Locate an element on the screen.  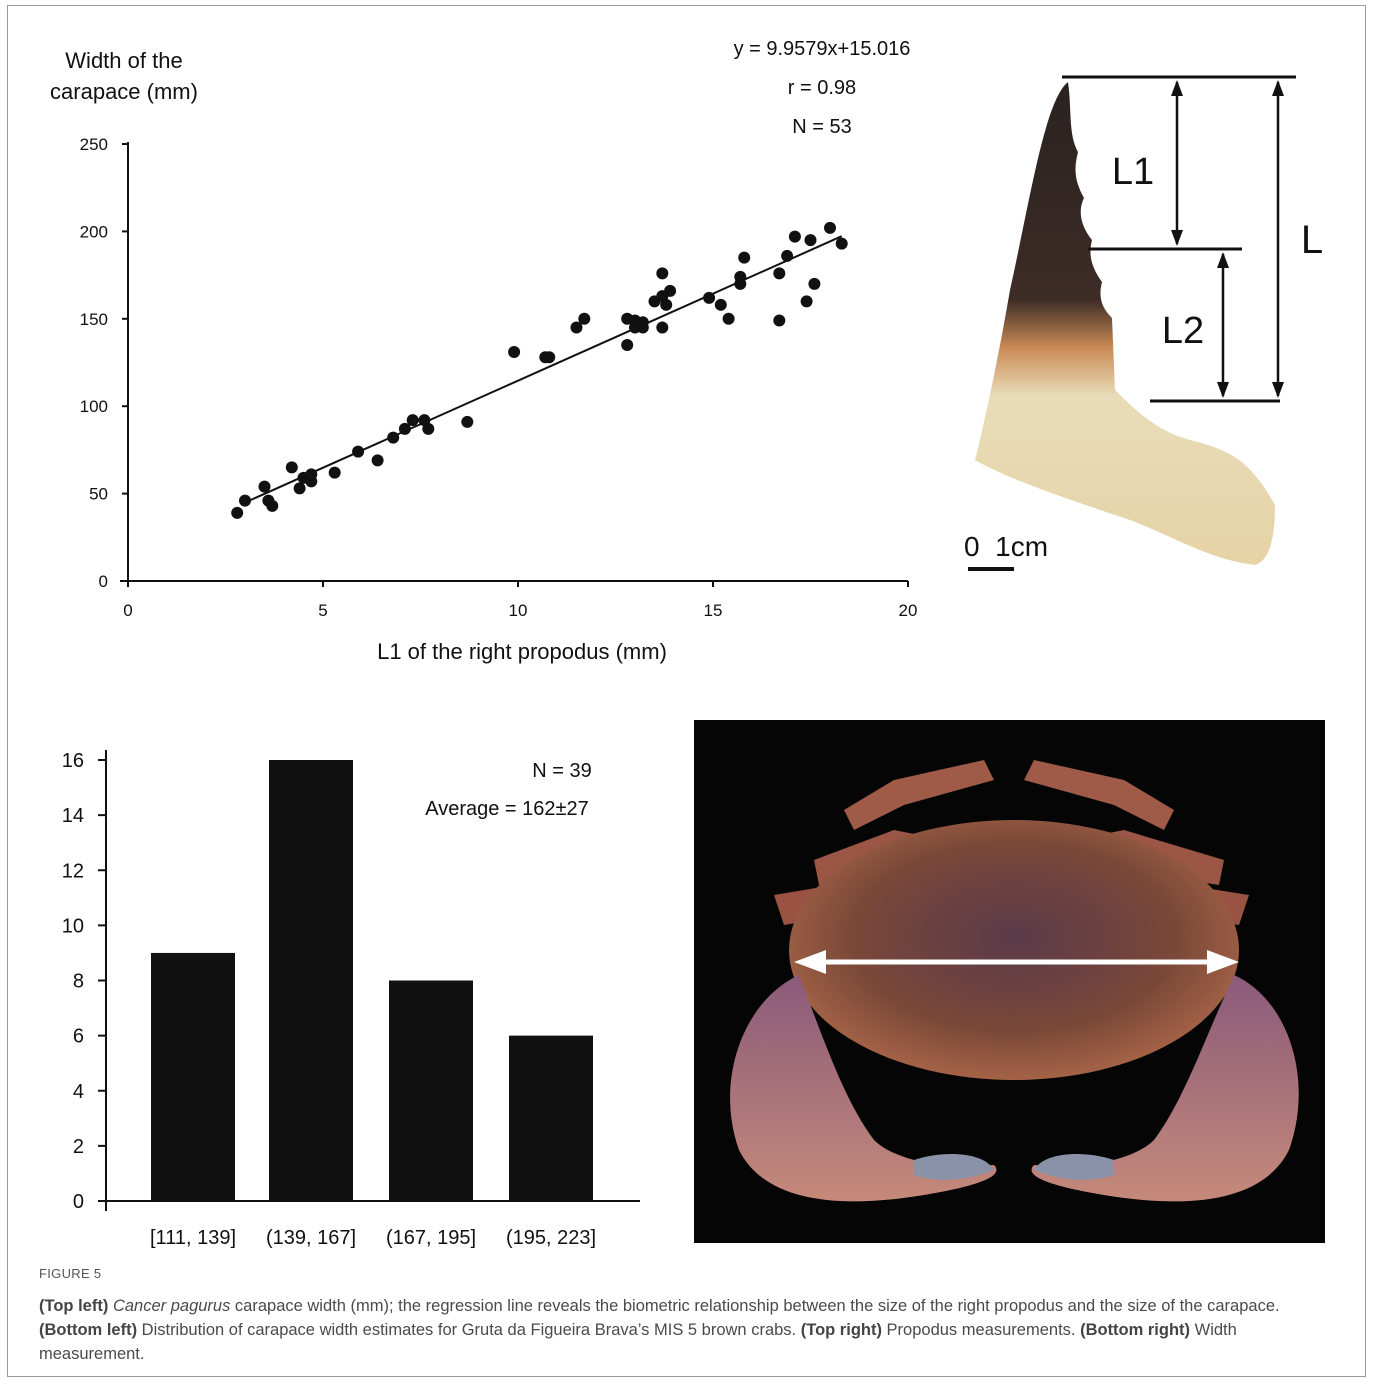
hist-category-label: (139, 167] is located at coordinates (311, 1238).